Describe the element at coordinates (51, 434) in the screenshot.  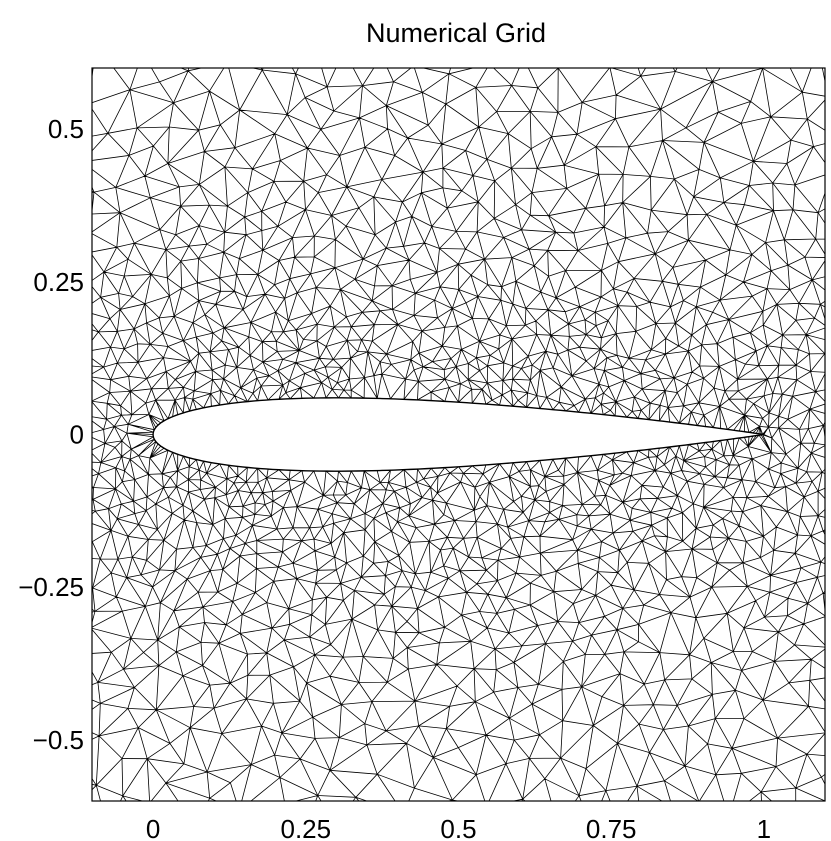
I see `y-axis-ticks: 0.5 0.25 0 −0.25 −0.5` at that location.